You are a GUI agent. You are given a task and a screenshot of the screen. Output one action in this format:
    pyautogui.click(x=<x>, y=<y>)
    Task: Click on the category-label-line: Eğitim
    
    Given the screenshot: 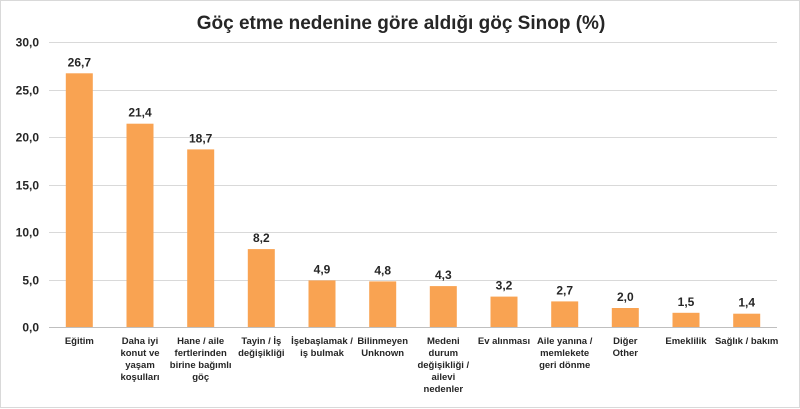 What is the action you would take?
    pyautogui.click(x=79, y=341)
    